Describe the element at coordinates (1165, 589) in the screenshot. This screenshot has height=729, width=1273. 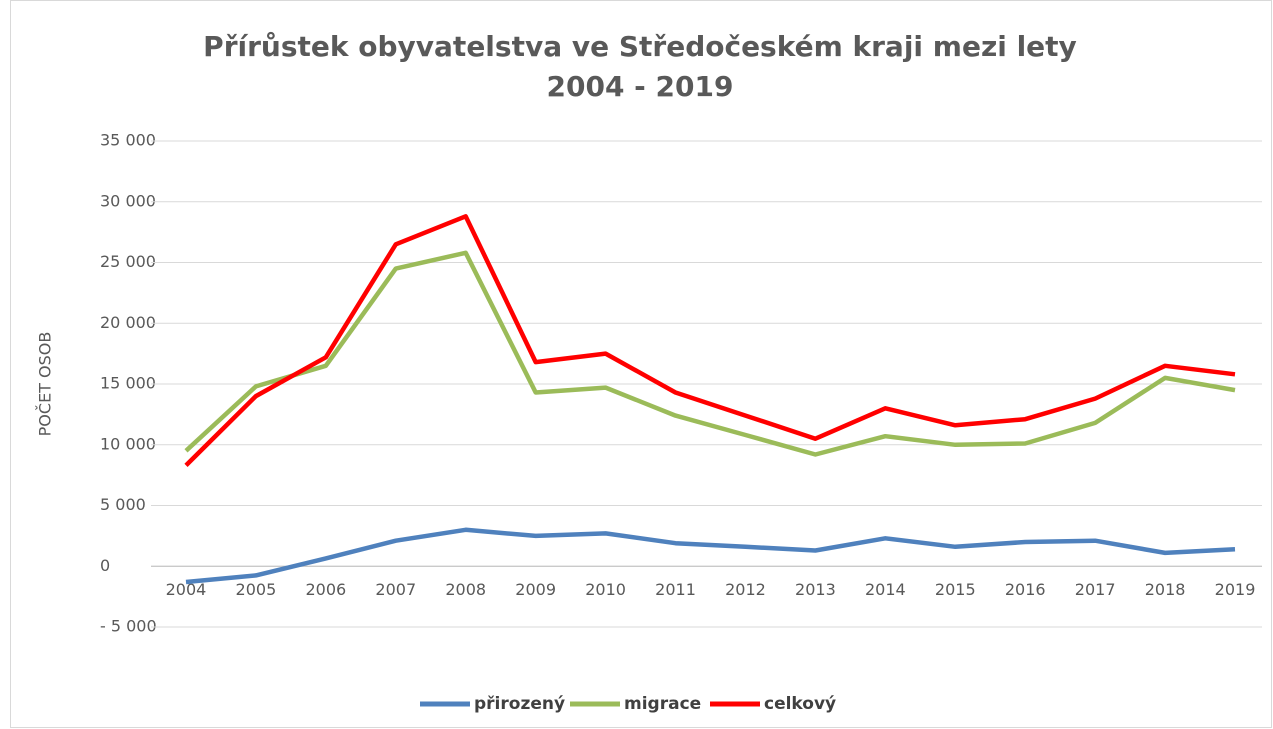
I see `x-tick-label: 2018` at that location.